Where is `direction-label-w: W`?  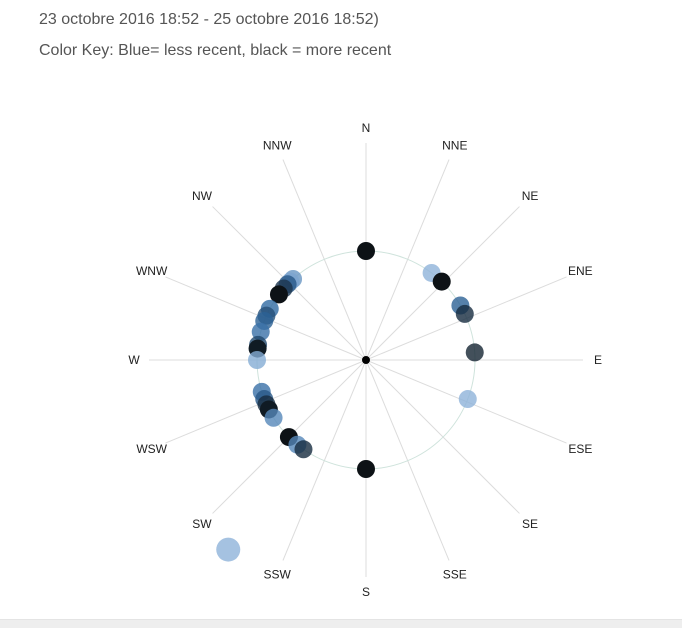 direction-label-w: W is located at coordinates (134, 360).